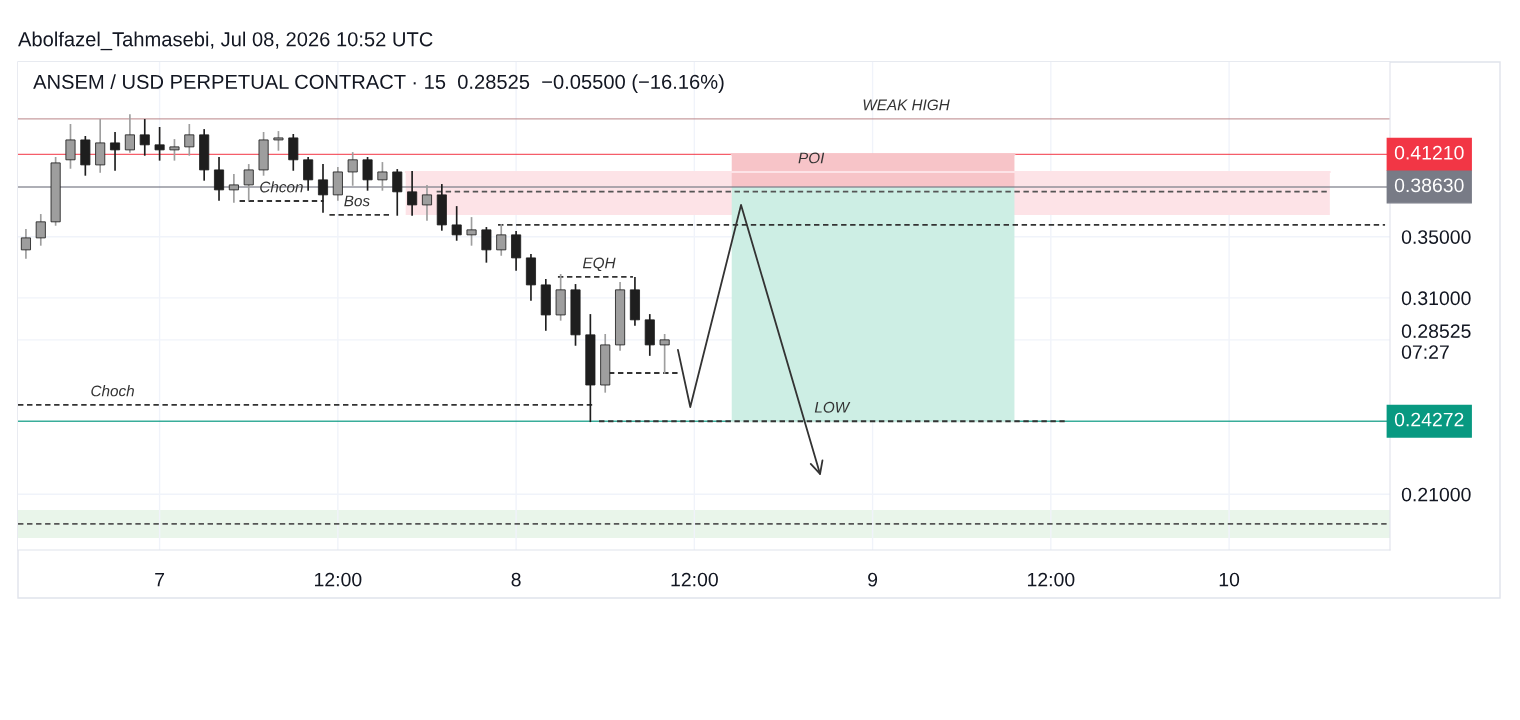 The height and width of the screenshot is (720, 1520). I want to click on annotation: EQH, so click(599, 264).